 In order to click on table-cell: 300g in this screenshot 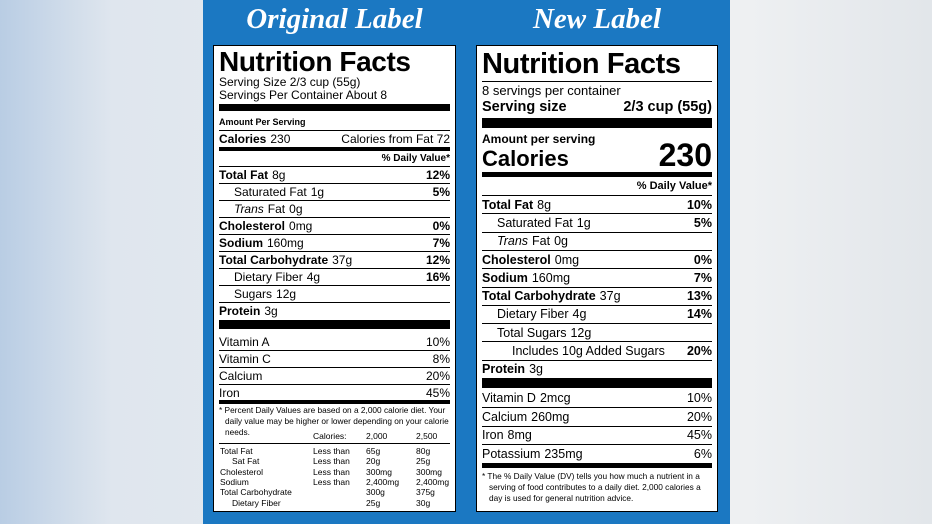, I will do `click(375, 492)`.